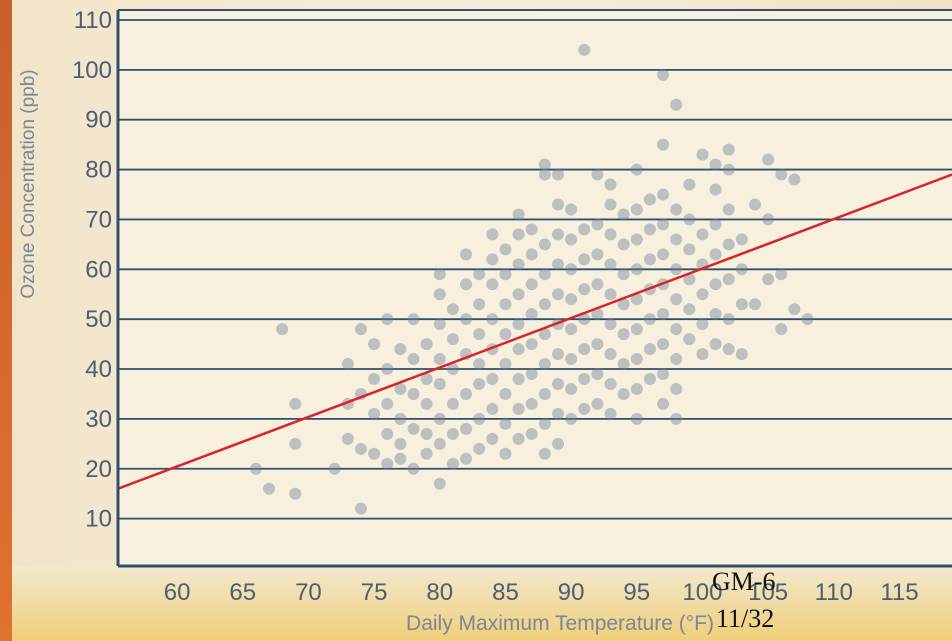  Describe the element at coordinates (834, 592) in the screenshot. I see `x-tick-label: 110` at that location.